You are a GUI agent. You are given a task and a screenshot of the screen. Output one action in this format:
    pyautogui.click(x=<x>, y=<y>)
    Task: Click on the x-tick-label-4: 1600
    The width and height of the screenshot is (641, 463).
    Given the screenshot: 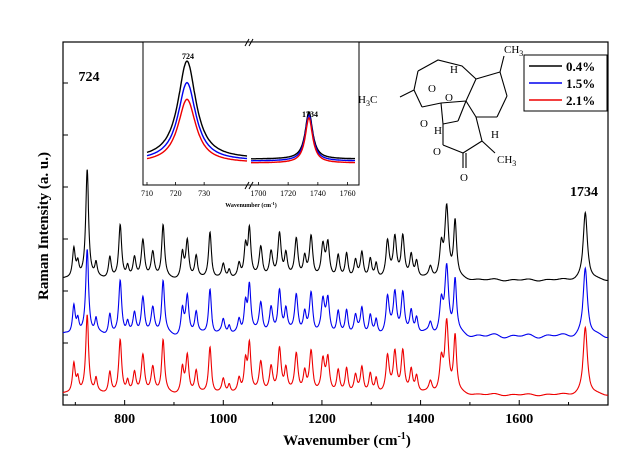 What is the action you would take?
    pyautogui.click(x=519, y=419)
    